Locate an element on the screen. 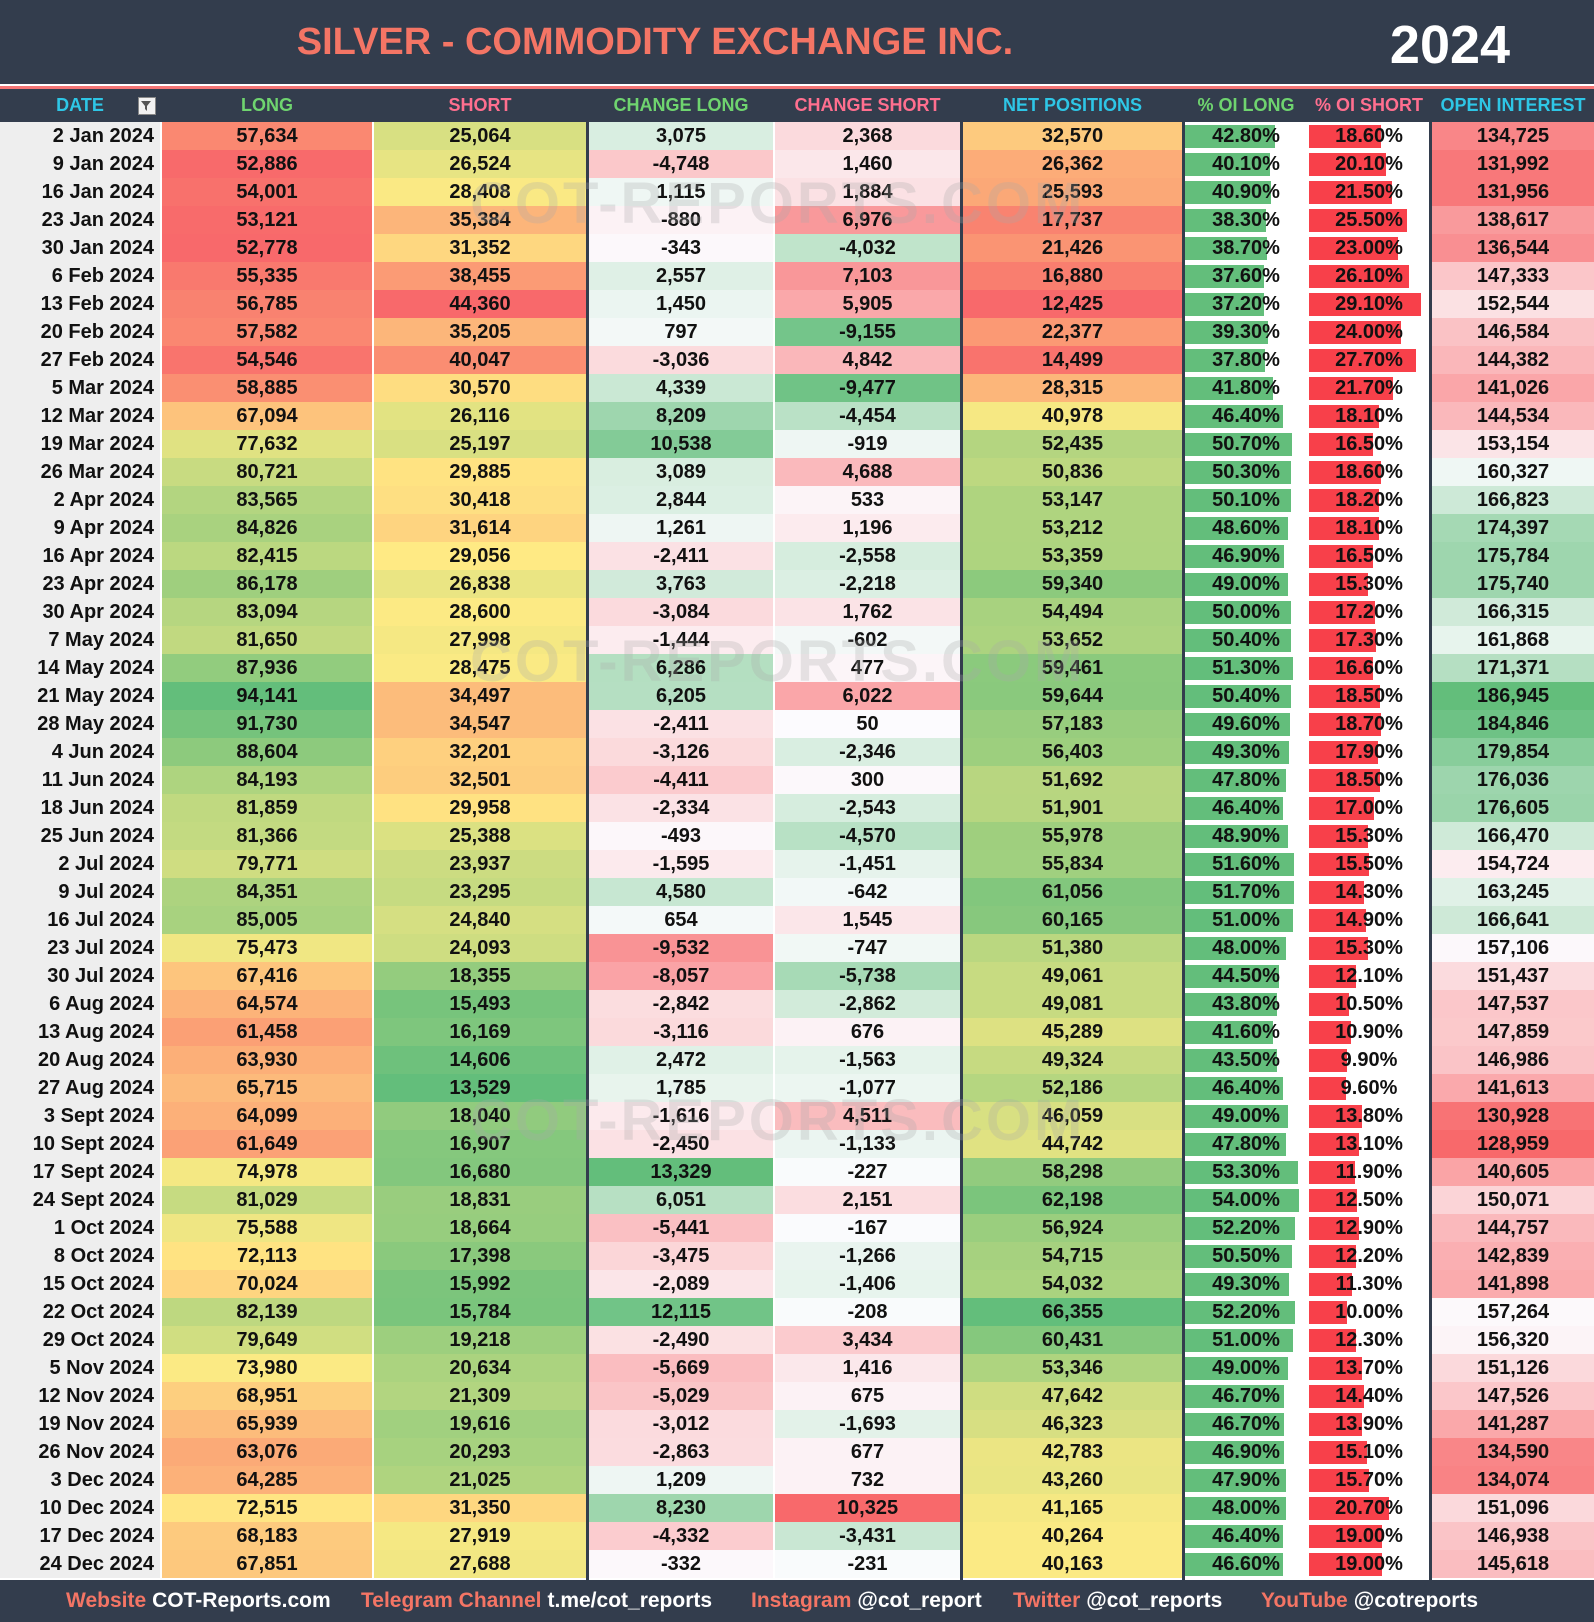 The image size is (1594, 1622). cell-value: 50.30% is located at coordinates (1246, 472).